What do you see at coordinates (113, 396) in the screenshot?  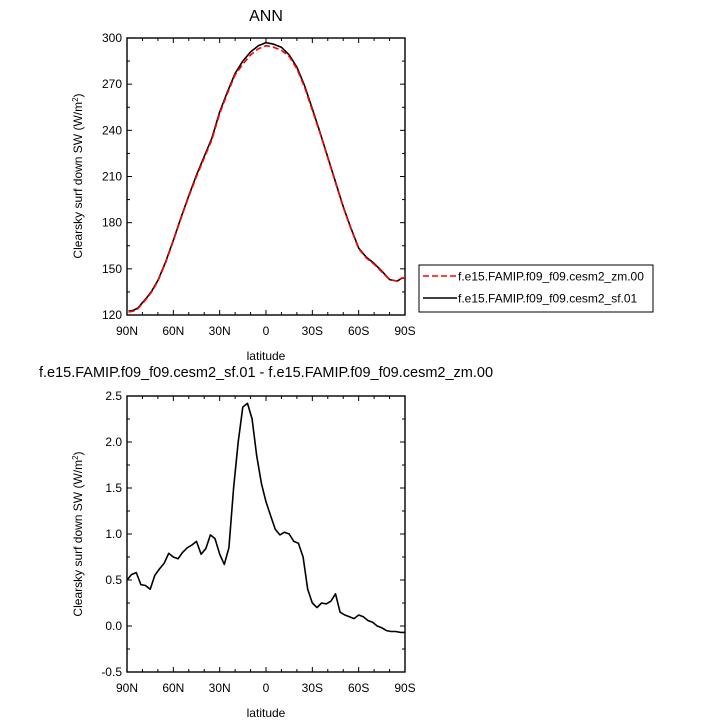 I see `y-tick-label: 2.5` at bounding box center [113, 396].